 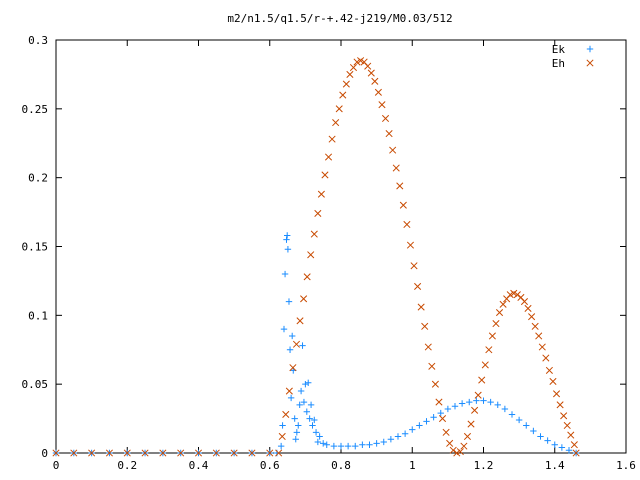 I want to click on x-tick-label: 1.2, so click(x=484, y=465).